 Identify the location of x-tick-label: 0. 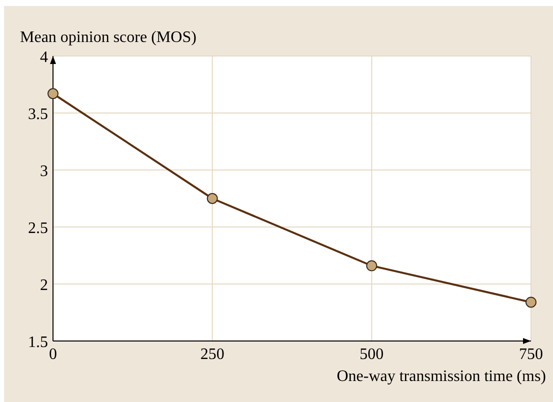
(53, 354).